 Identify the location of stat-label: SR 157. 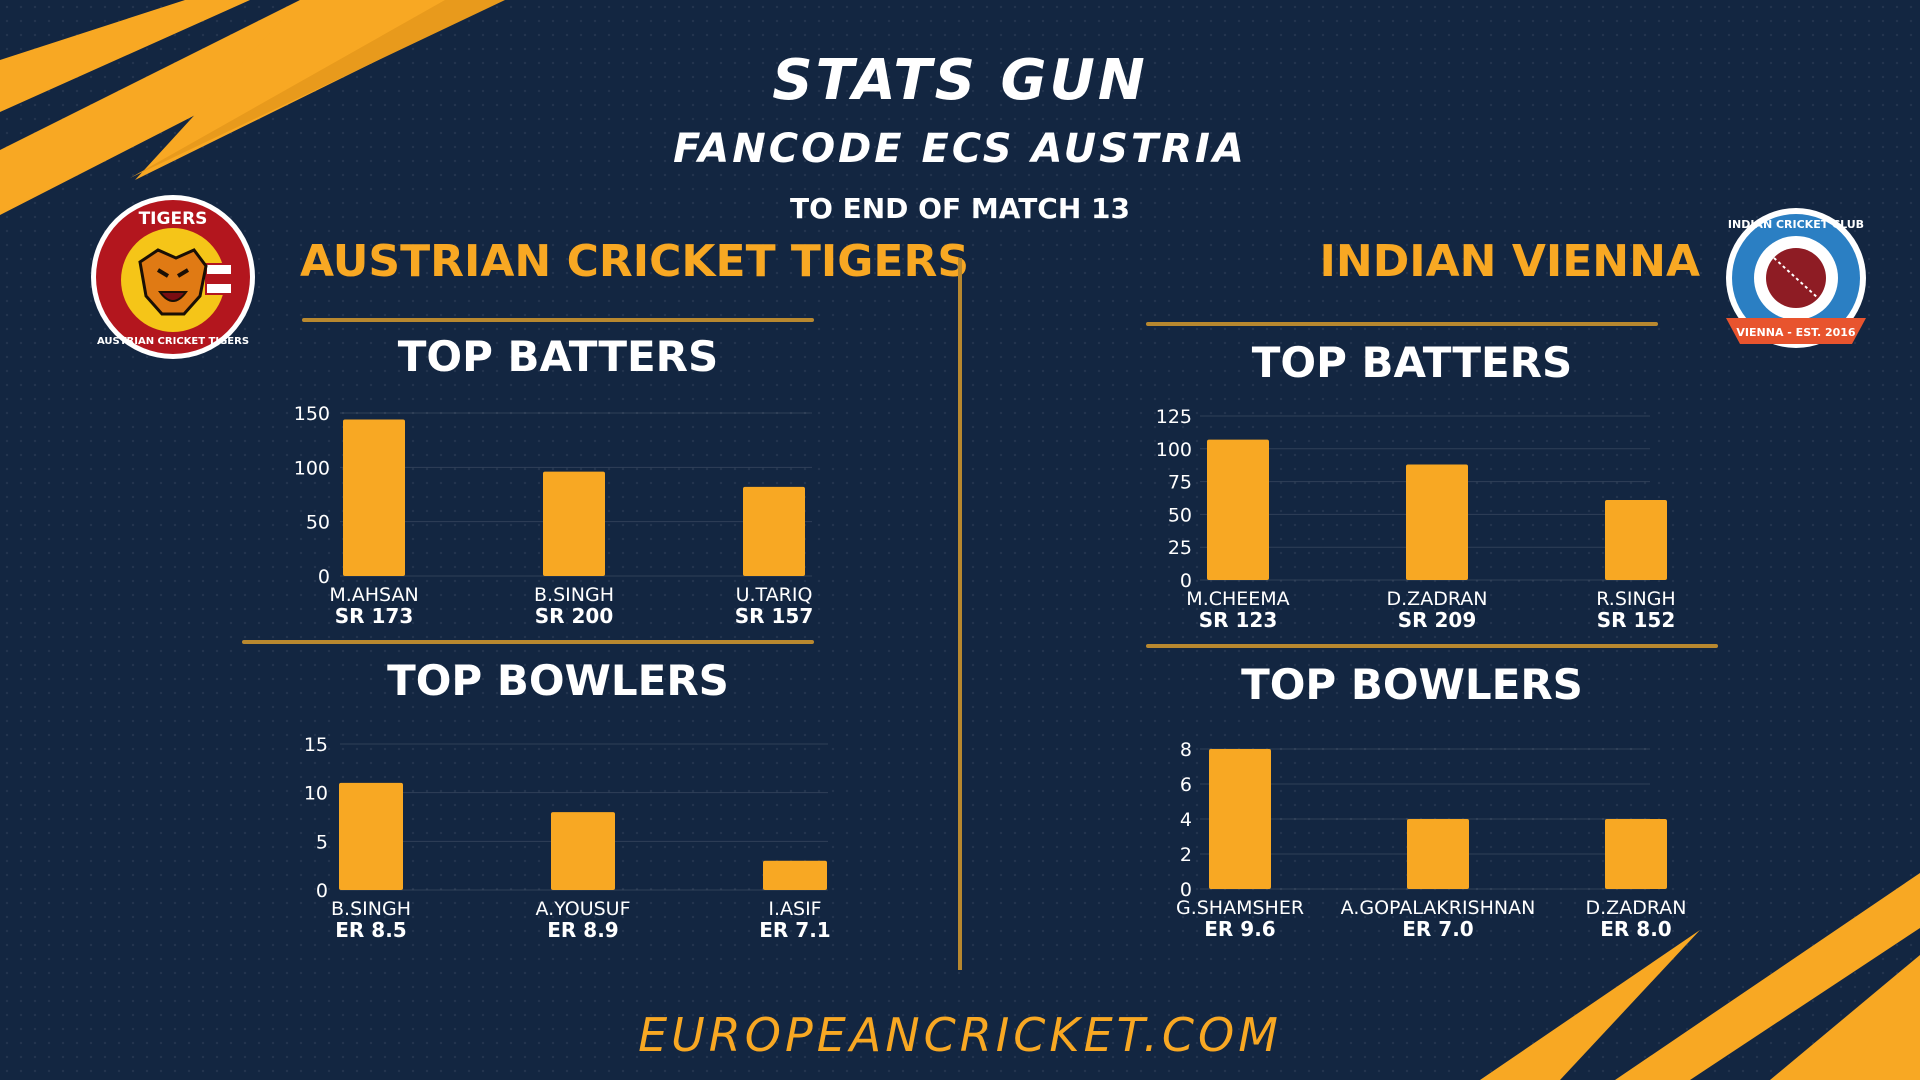
(774, 616).